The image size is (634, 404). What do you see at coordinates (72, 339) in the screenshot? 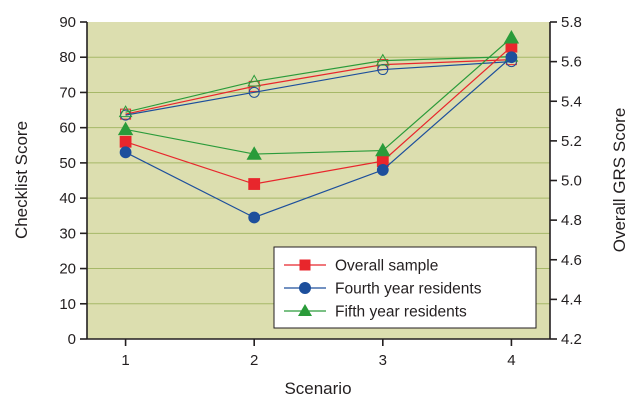
I see `y-left-tick-label: 0` at bounding box center [72, 339].